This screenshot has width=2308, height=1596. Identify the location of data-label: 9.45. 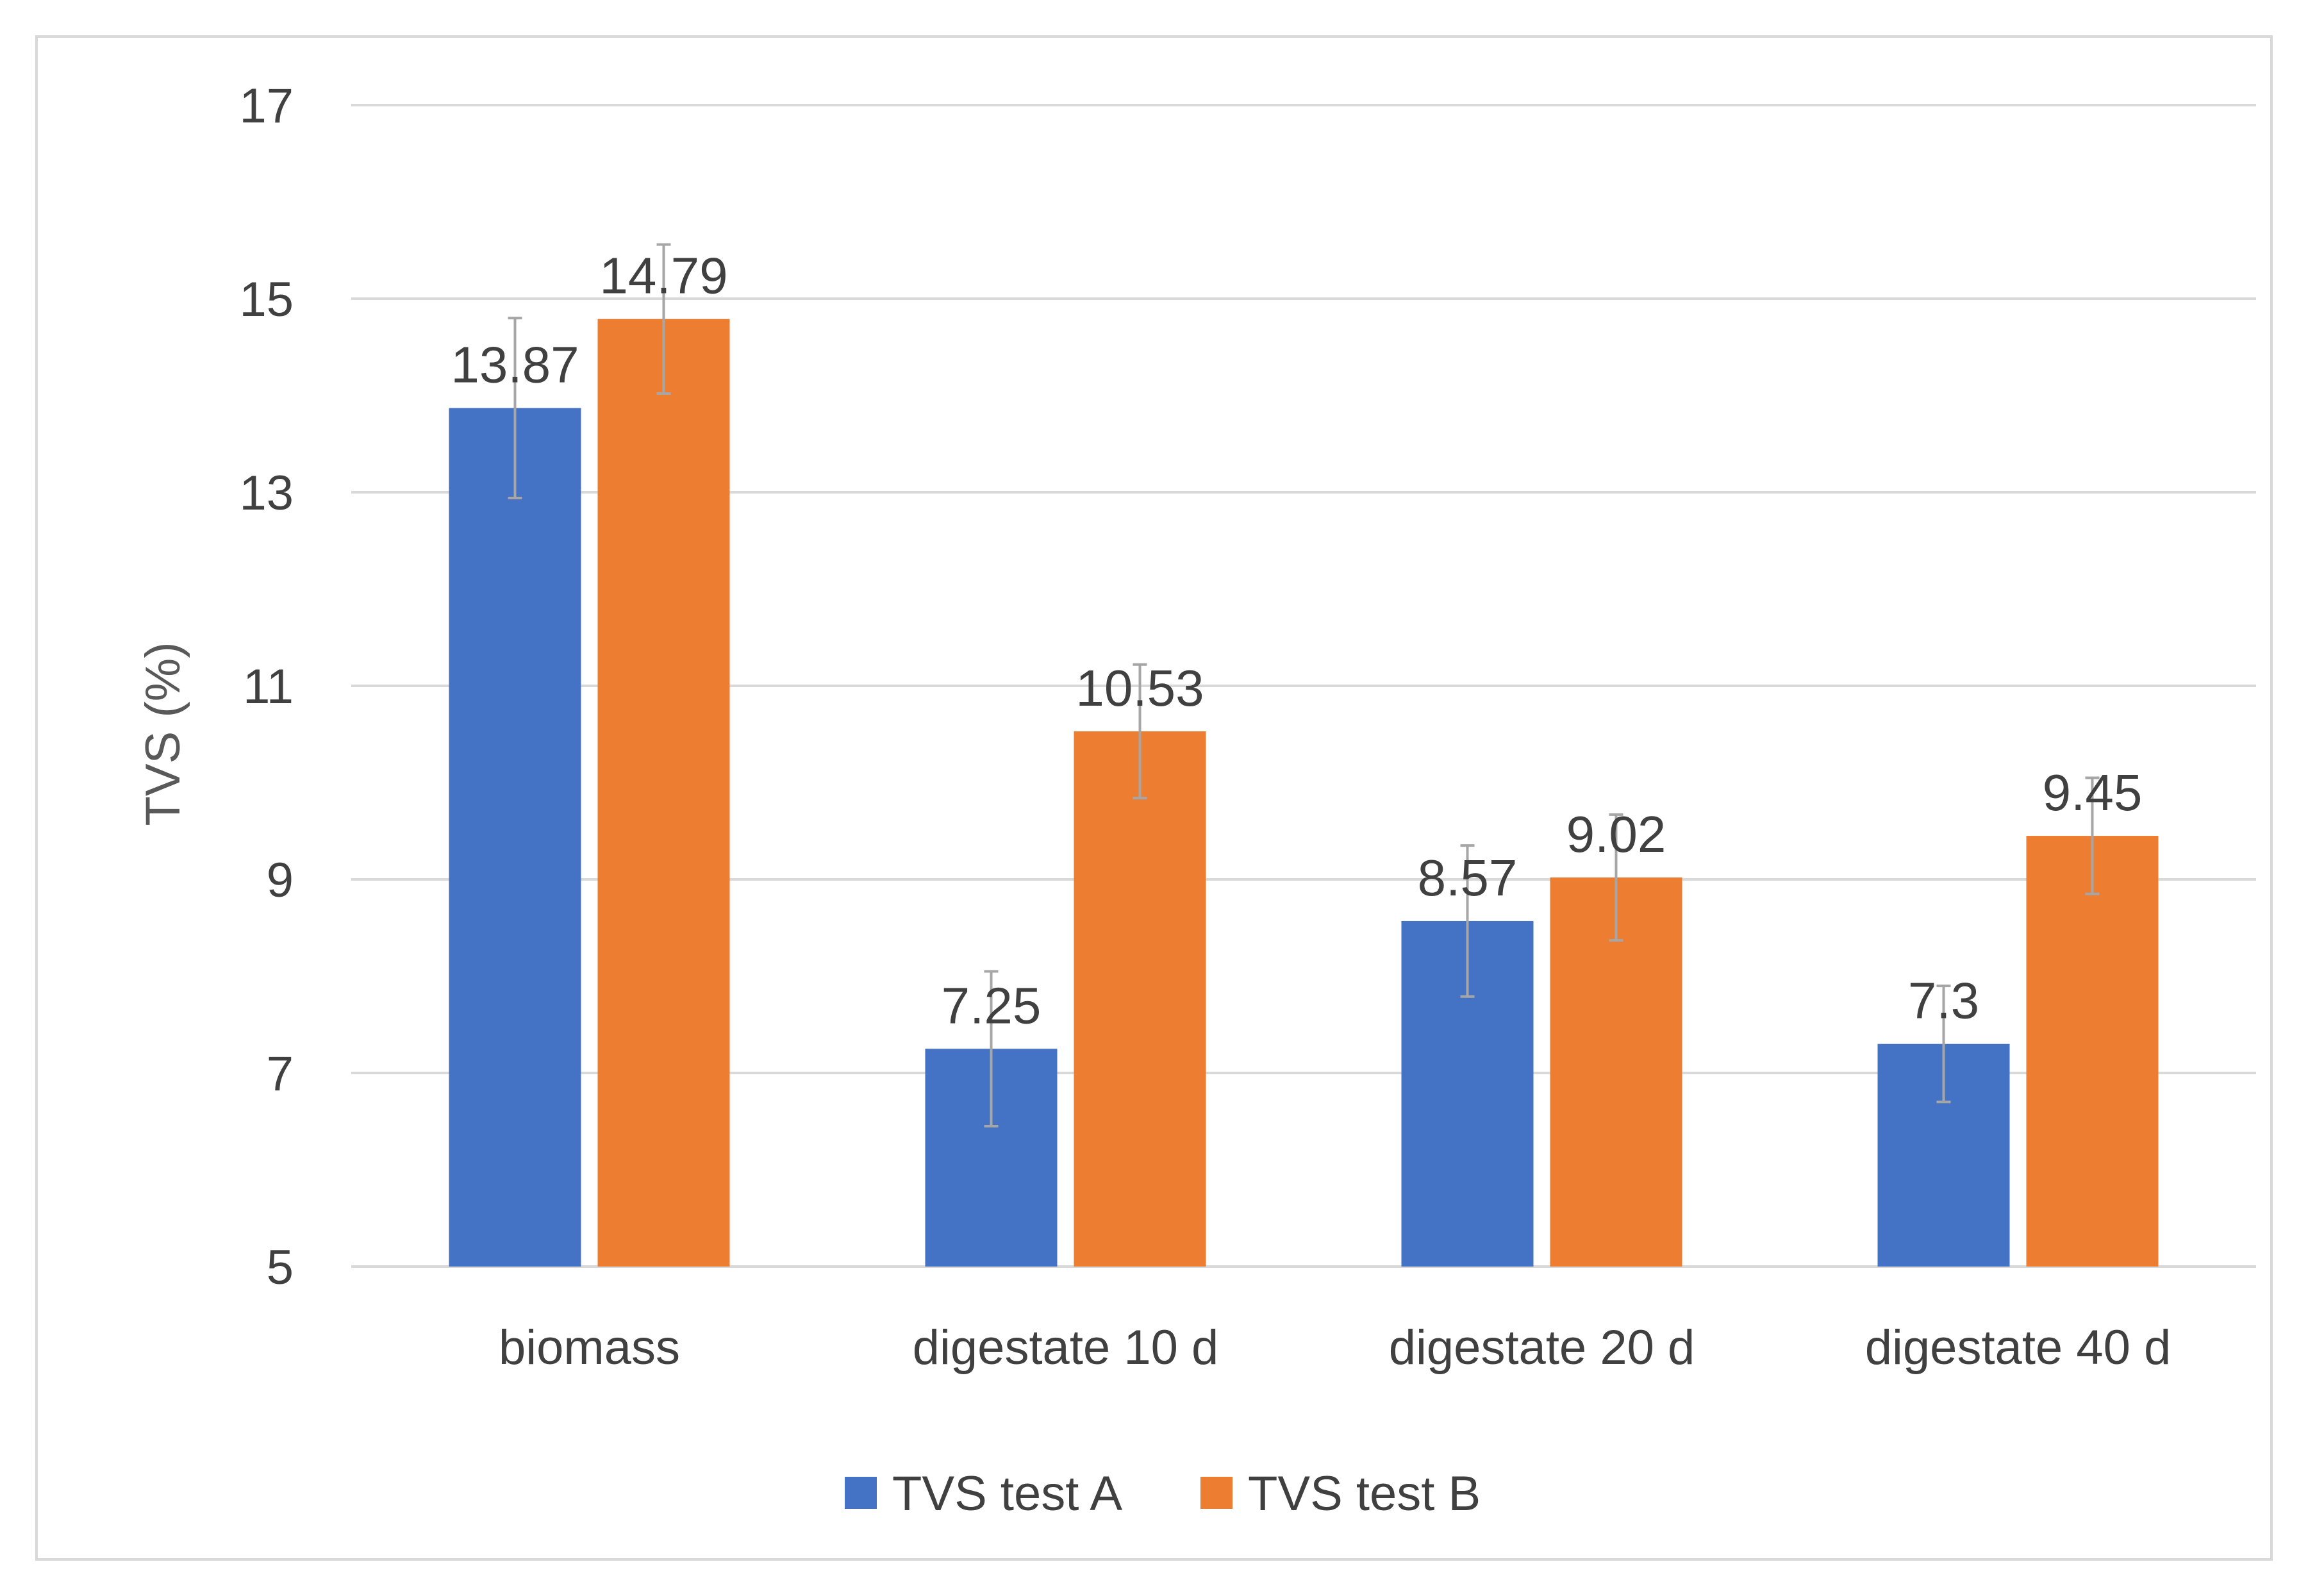
(2093, 792).